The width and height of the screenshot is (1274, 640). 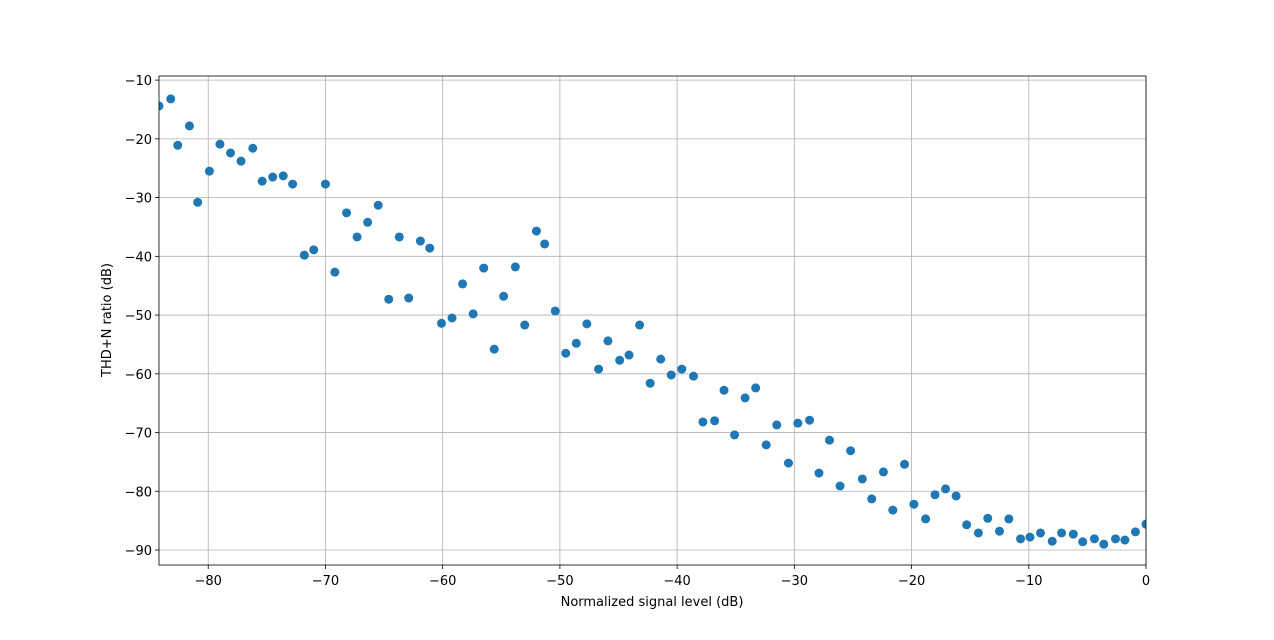 I want to click on y-tick-label: −50, so click(x=138, y=316).